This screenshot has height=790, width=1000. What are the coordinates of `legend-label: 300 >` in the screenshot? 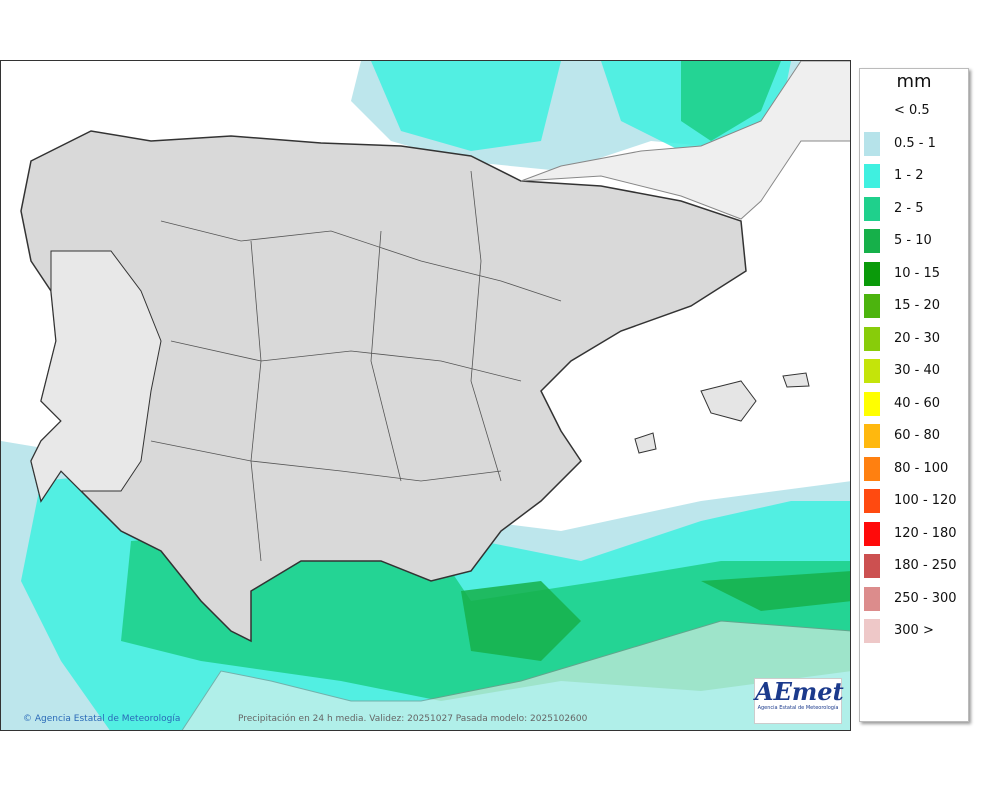 It's located at (914, 630).